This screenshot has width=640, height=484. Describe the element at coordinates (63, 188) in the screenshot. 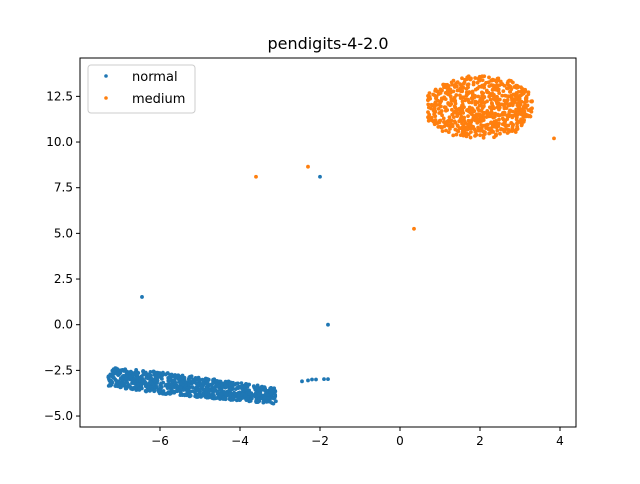

I see `y-tick-label: 7.5` at that location.